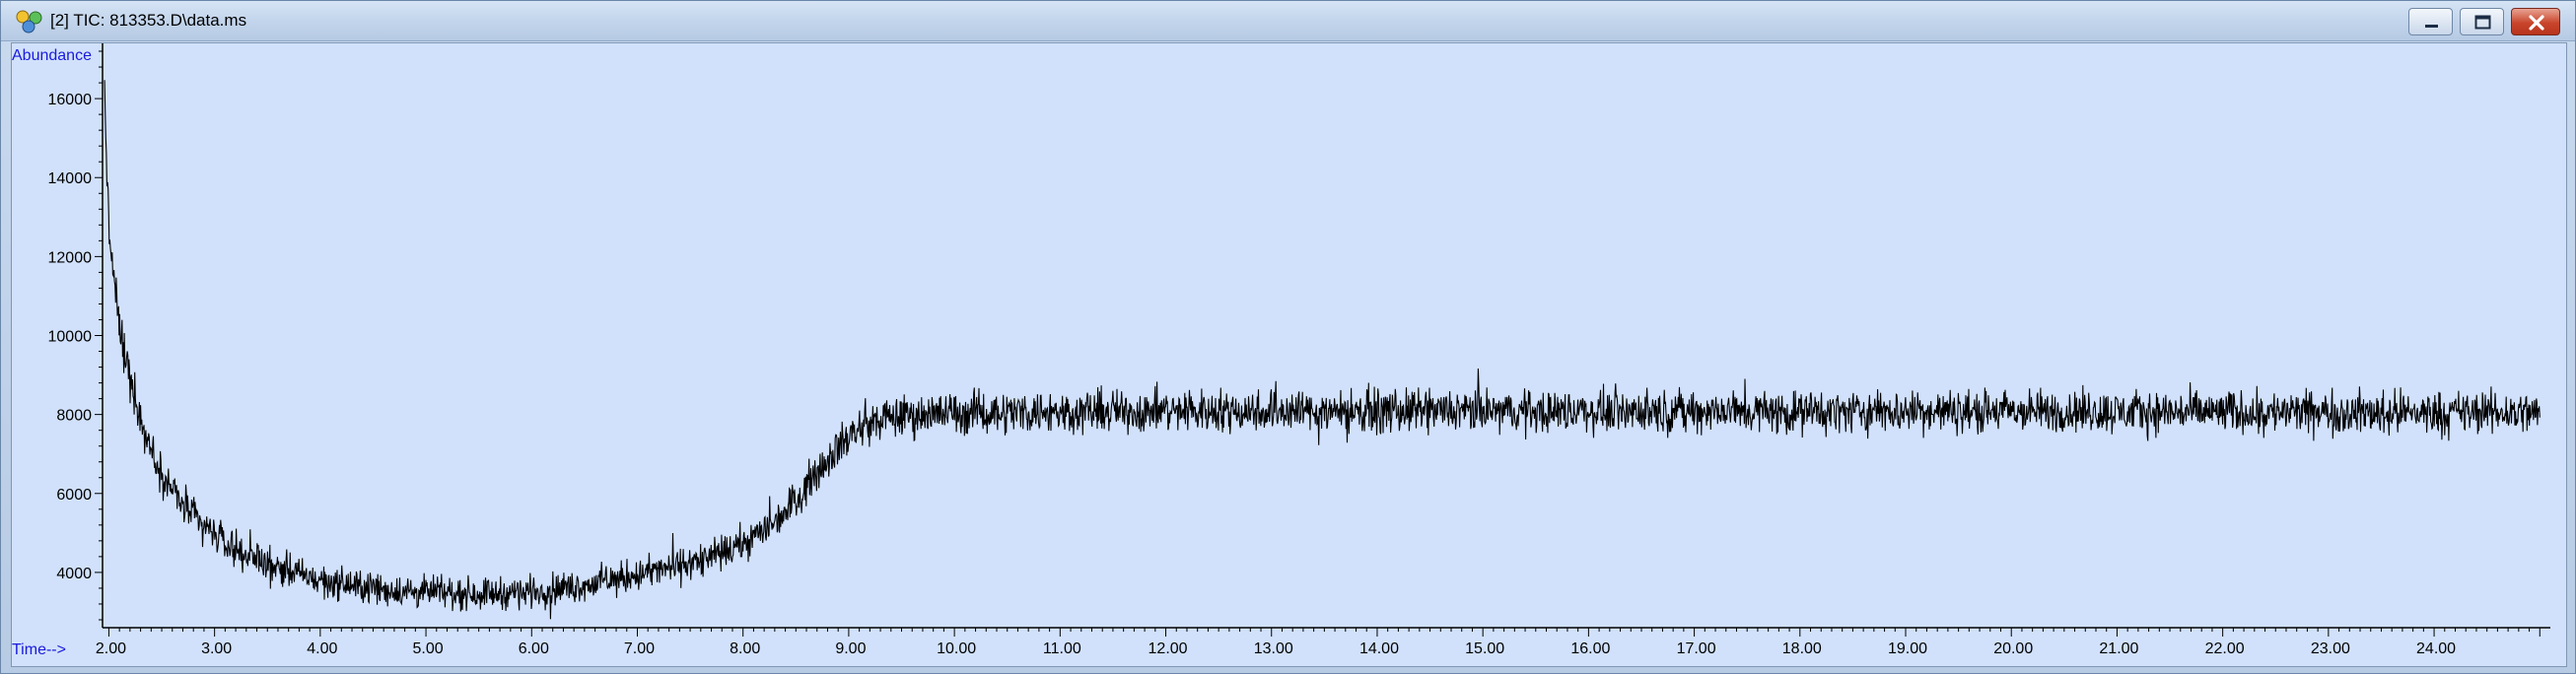  What do you see at coordinates (52, 55) in the screenshot?
I see `y-axis-label: Abundance` at bounding box center [52, 55].